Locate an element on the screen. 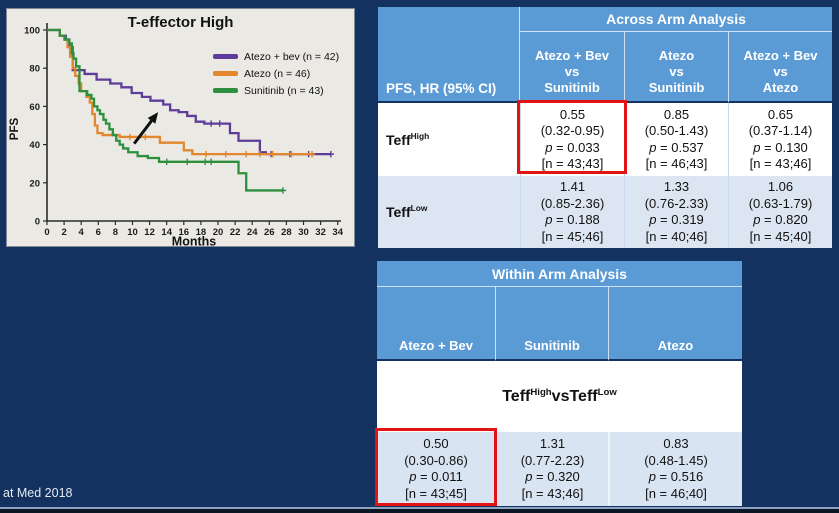 Image resolution: width=839 pixels, height=513 pixels. hr-cell: 1.31 (0.77-2.23) p = 0.320 [n = 43;46] is located at coordinates (551, 469).